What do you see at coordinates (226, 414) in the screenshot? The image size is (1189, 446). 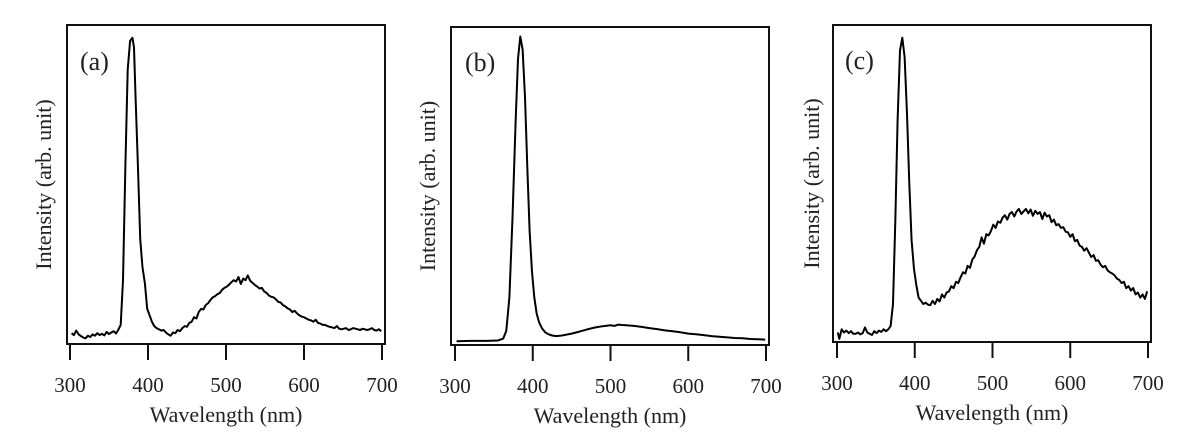 I see `x-axis-label-a: Wavelength (nm)` at bounding box center [226, 414].